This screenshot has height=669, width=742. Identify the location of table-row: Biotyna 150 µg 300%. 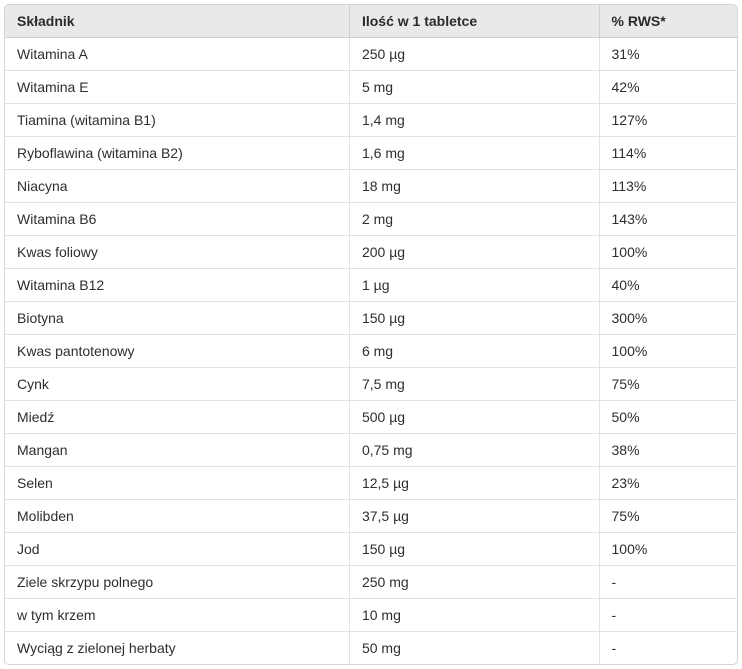
(371, 318).